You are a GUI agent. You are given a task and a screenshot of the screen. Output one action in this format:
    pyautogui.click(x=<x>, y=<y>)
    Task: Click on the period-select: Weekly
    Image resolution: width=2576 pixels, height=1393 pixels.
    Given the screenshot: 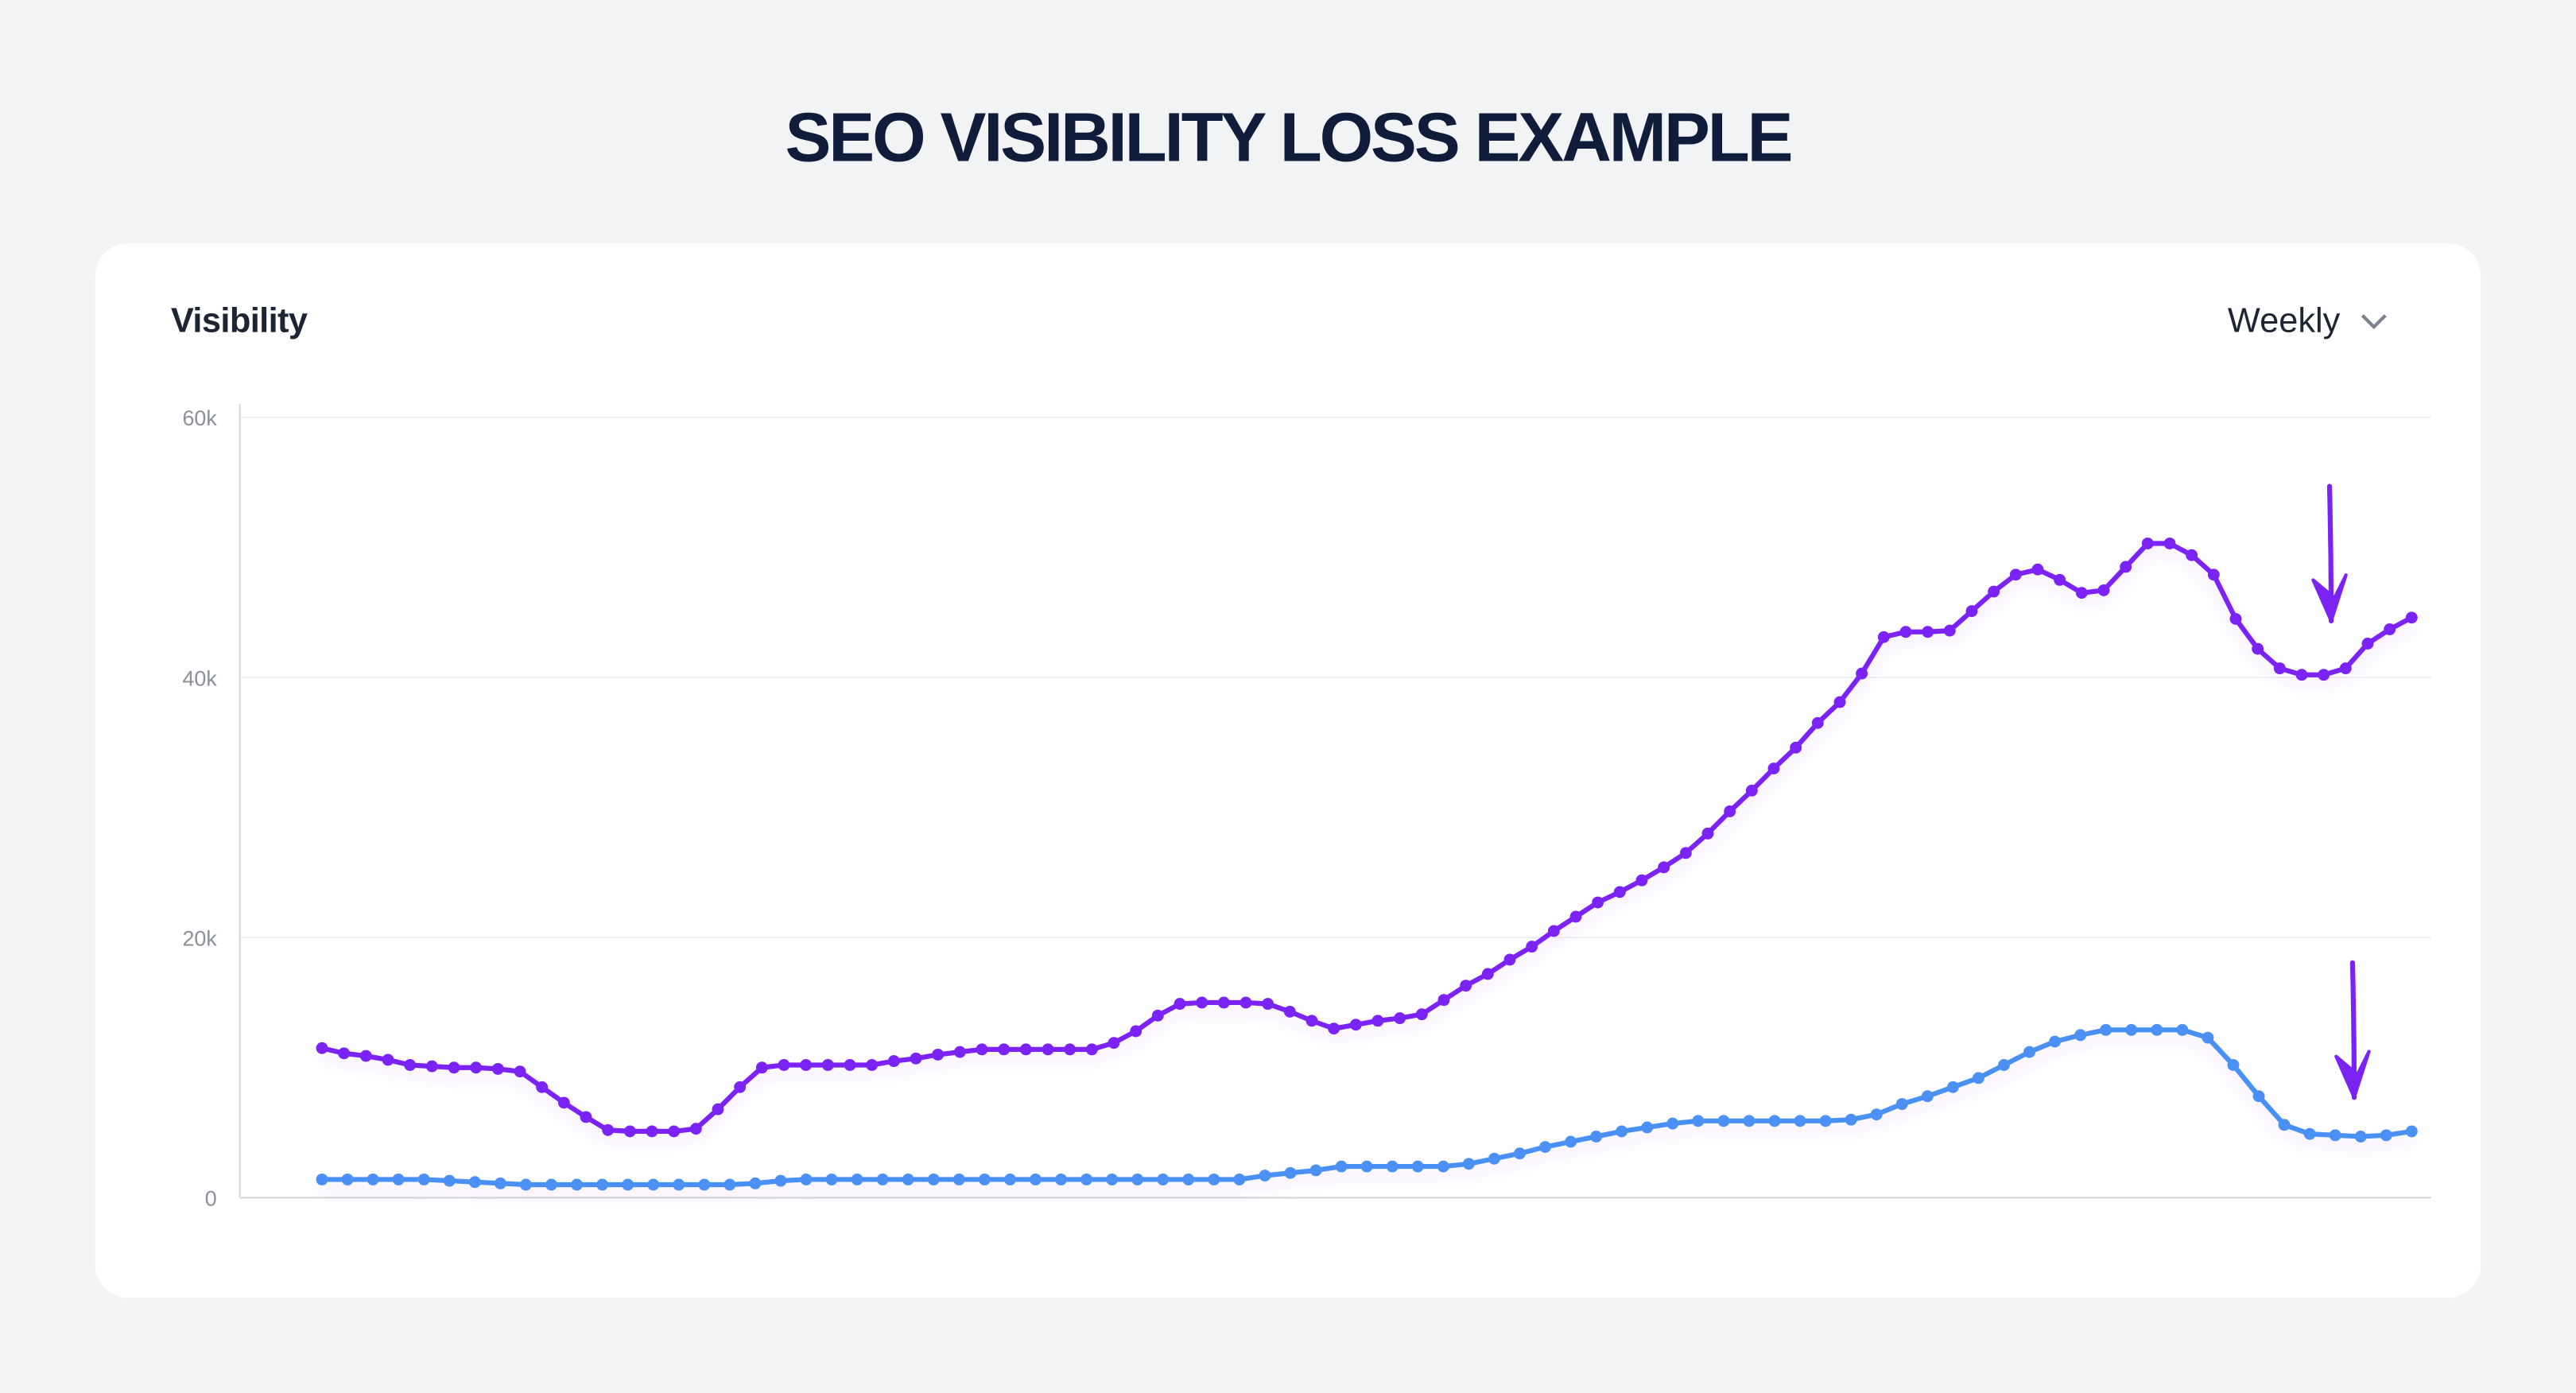 What is the action you would take?
    pyautogui.click(x=2309, y=322)
    